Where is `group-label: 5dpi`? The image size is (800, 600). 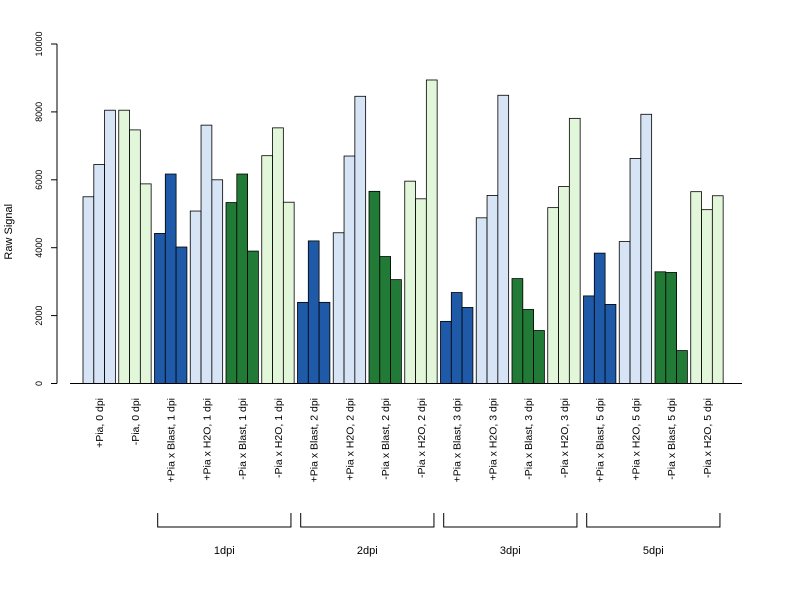 group-label: 5dpi is located at coordinates (653, 551).